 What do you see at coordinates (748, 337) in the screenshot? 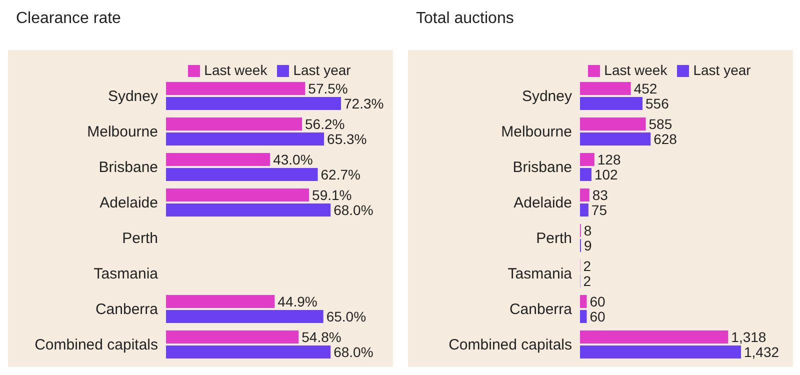
I see `data-label: 1,318` at bounding box center [748, 337].